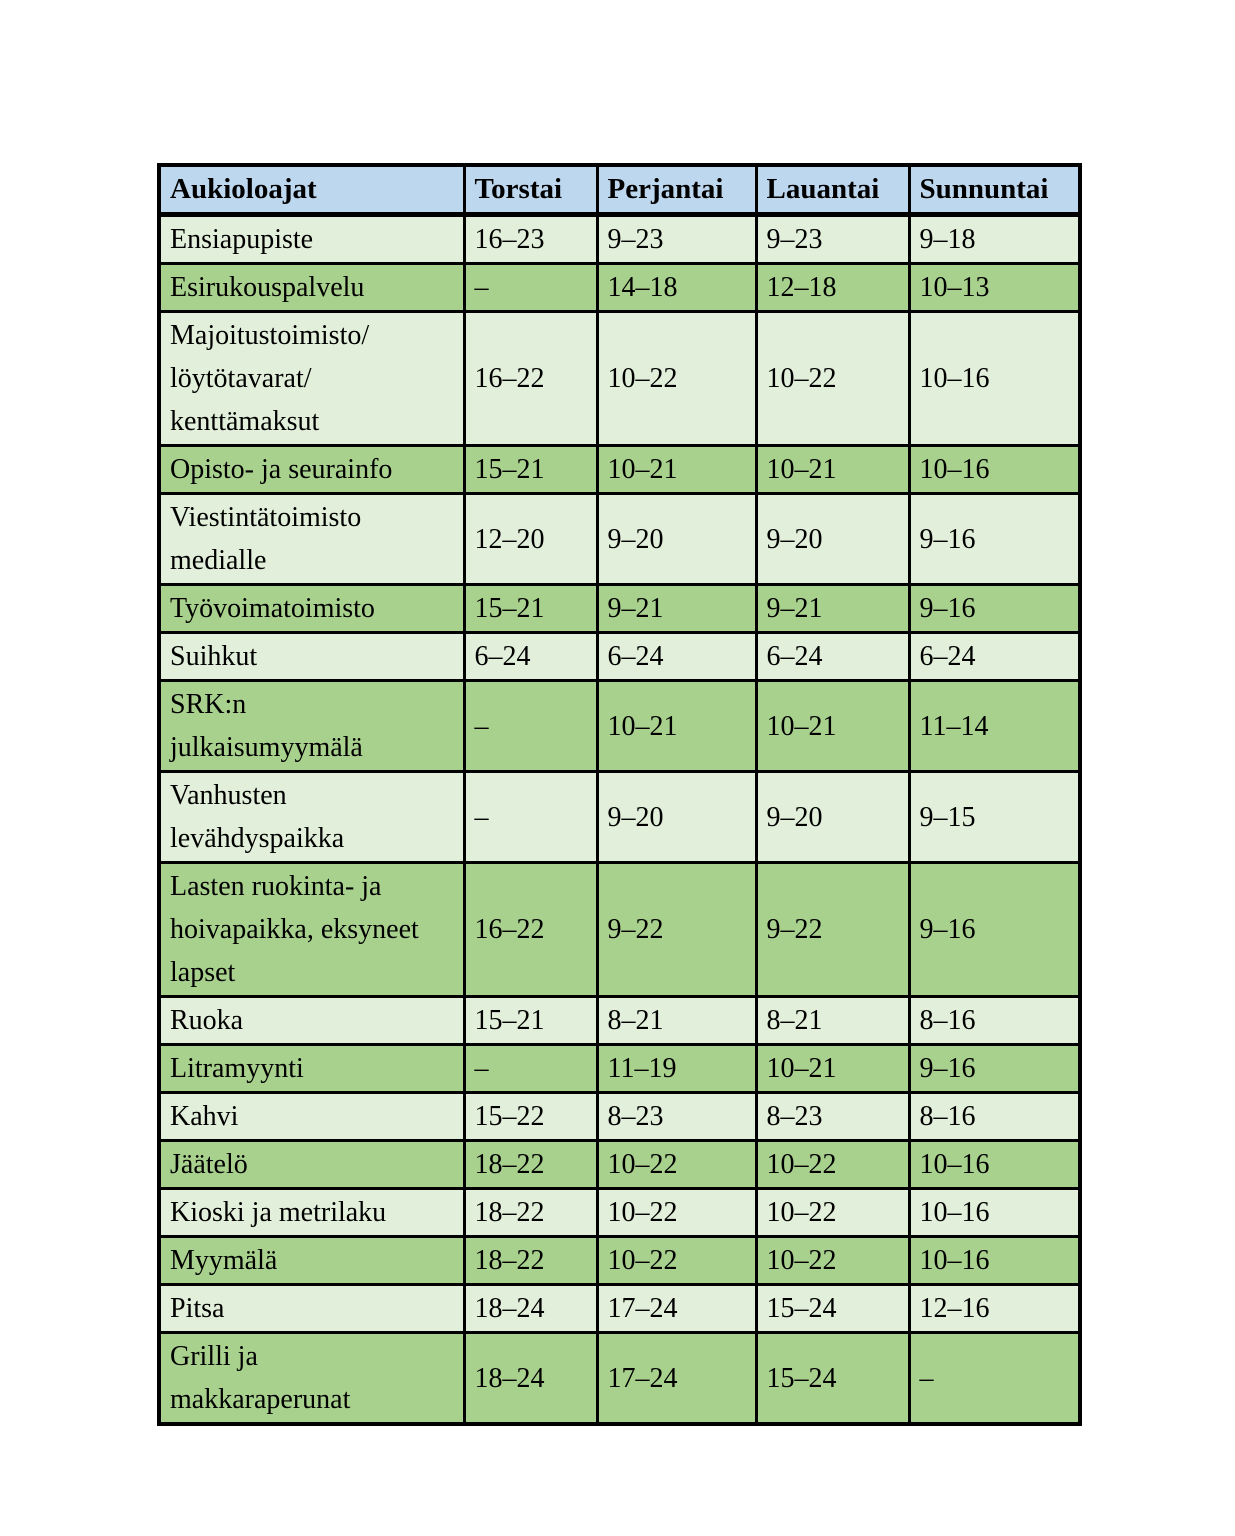 This screenshot has height=1536, width=1235. I want to click on header-service: Aukioloajat, so click(311, 190).